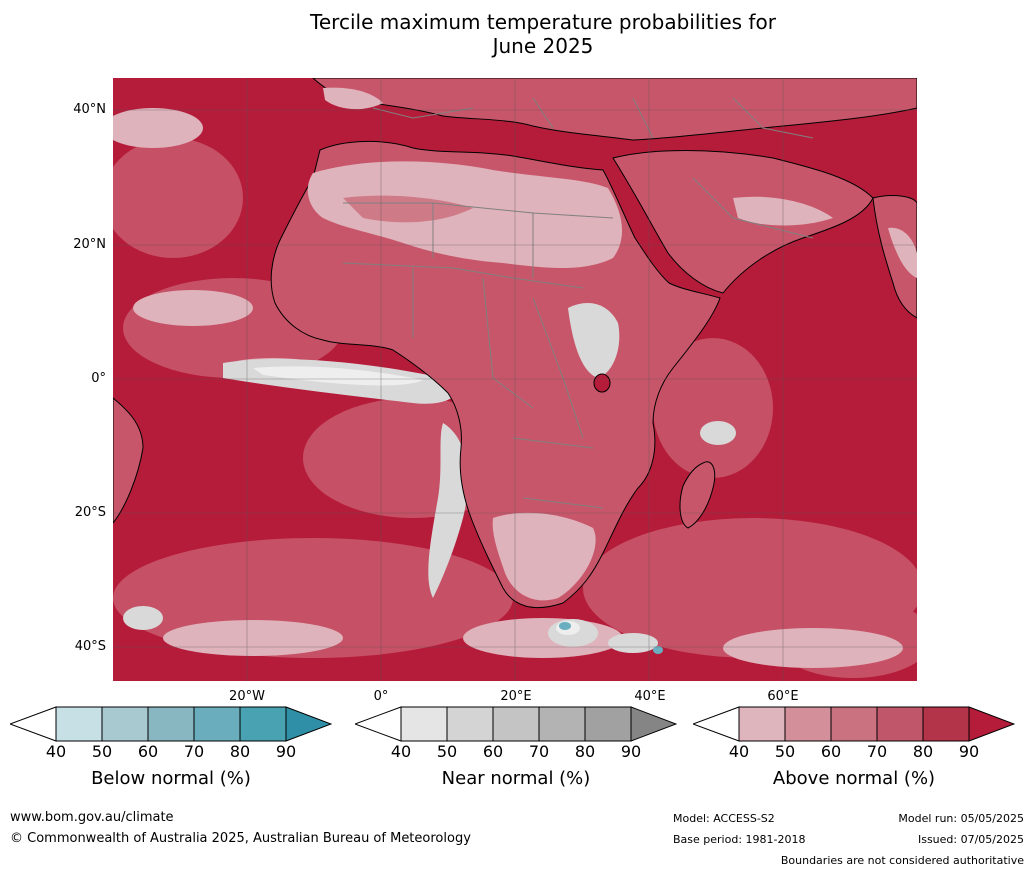 This screenshot has width=1035, height=873. I want to click on south-america-land, so click(128, 460).